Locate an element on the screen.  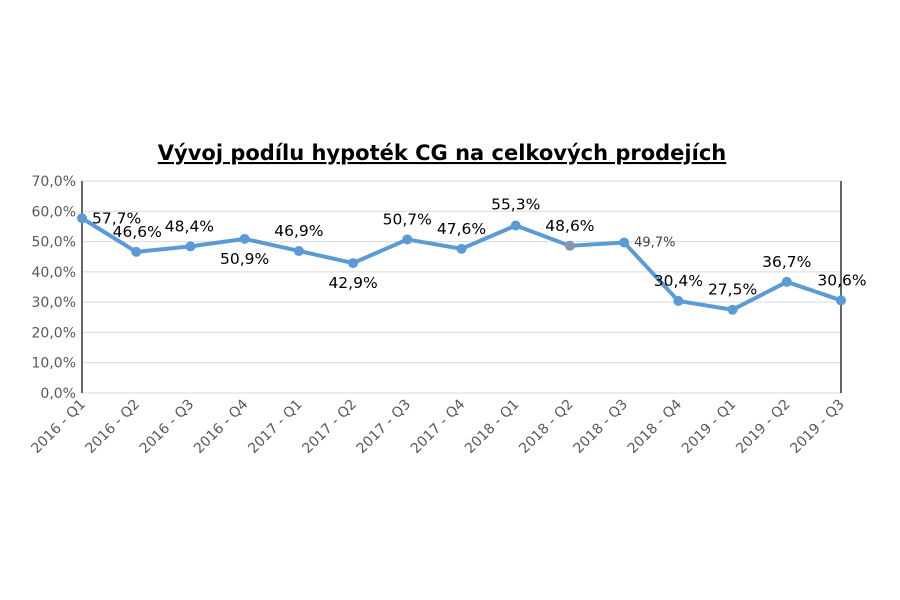
x-tick-label: 2017 - Q3 is located at coordinates (384, 427).